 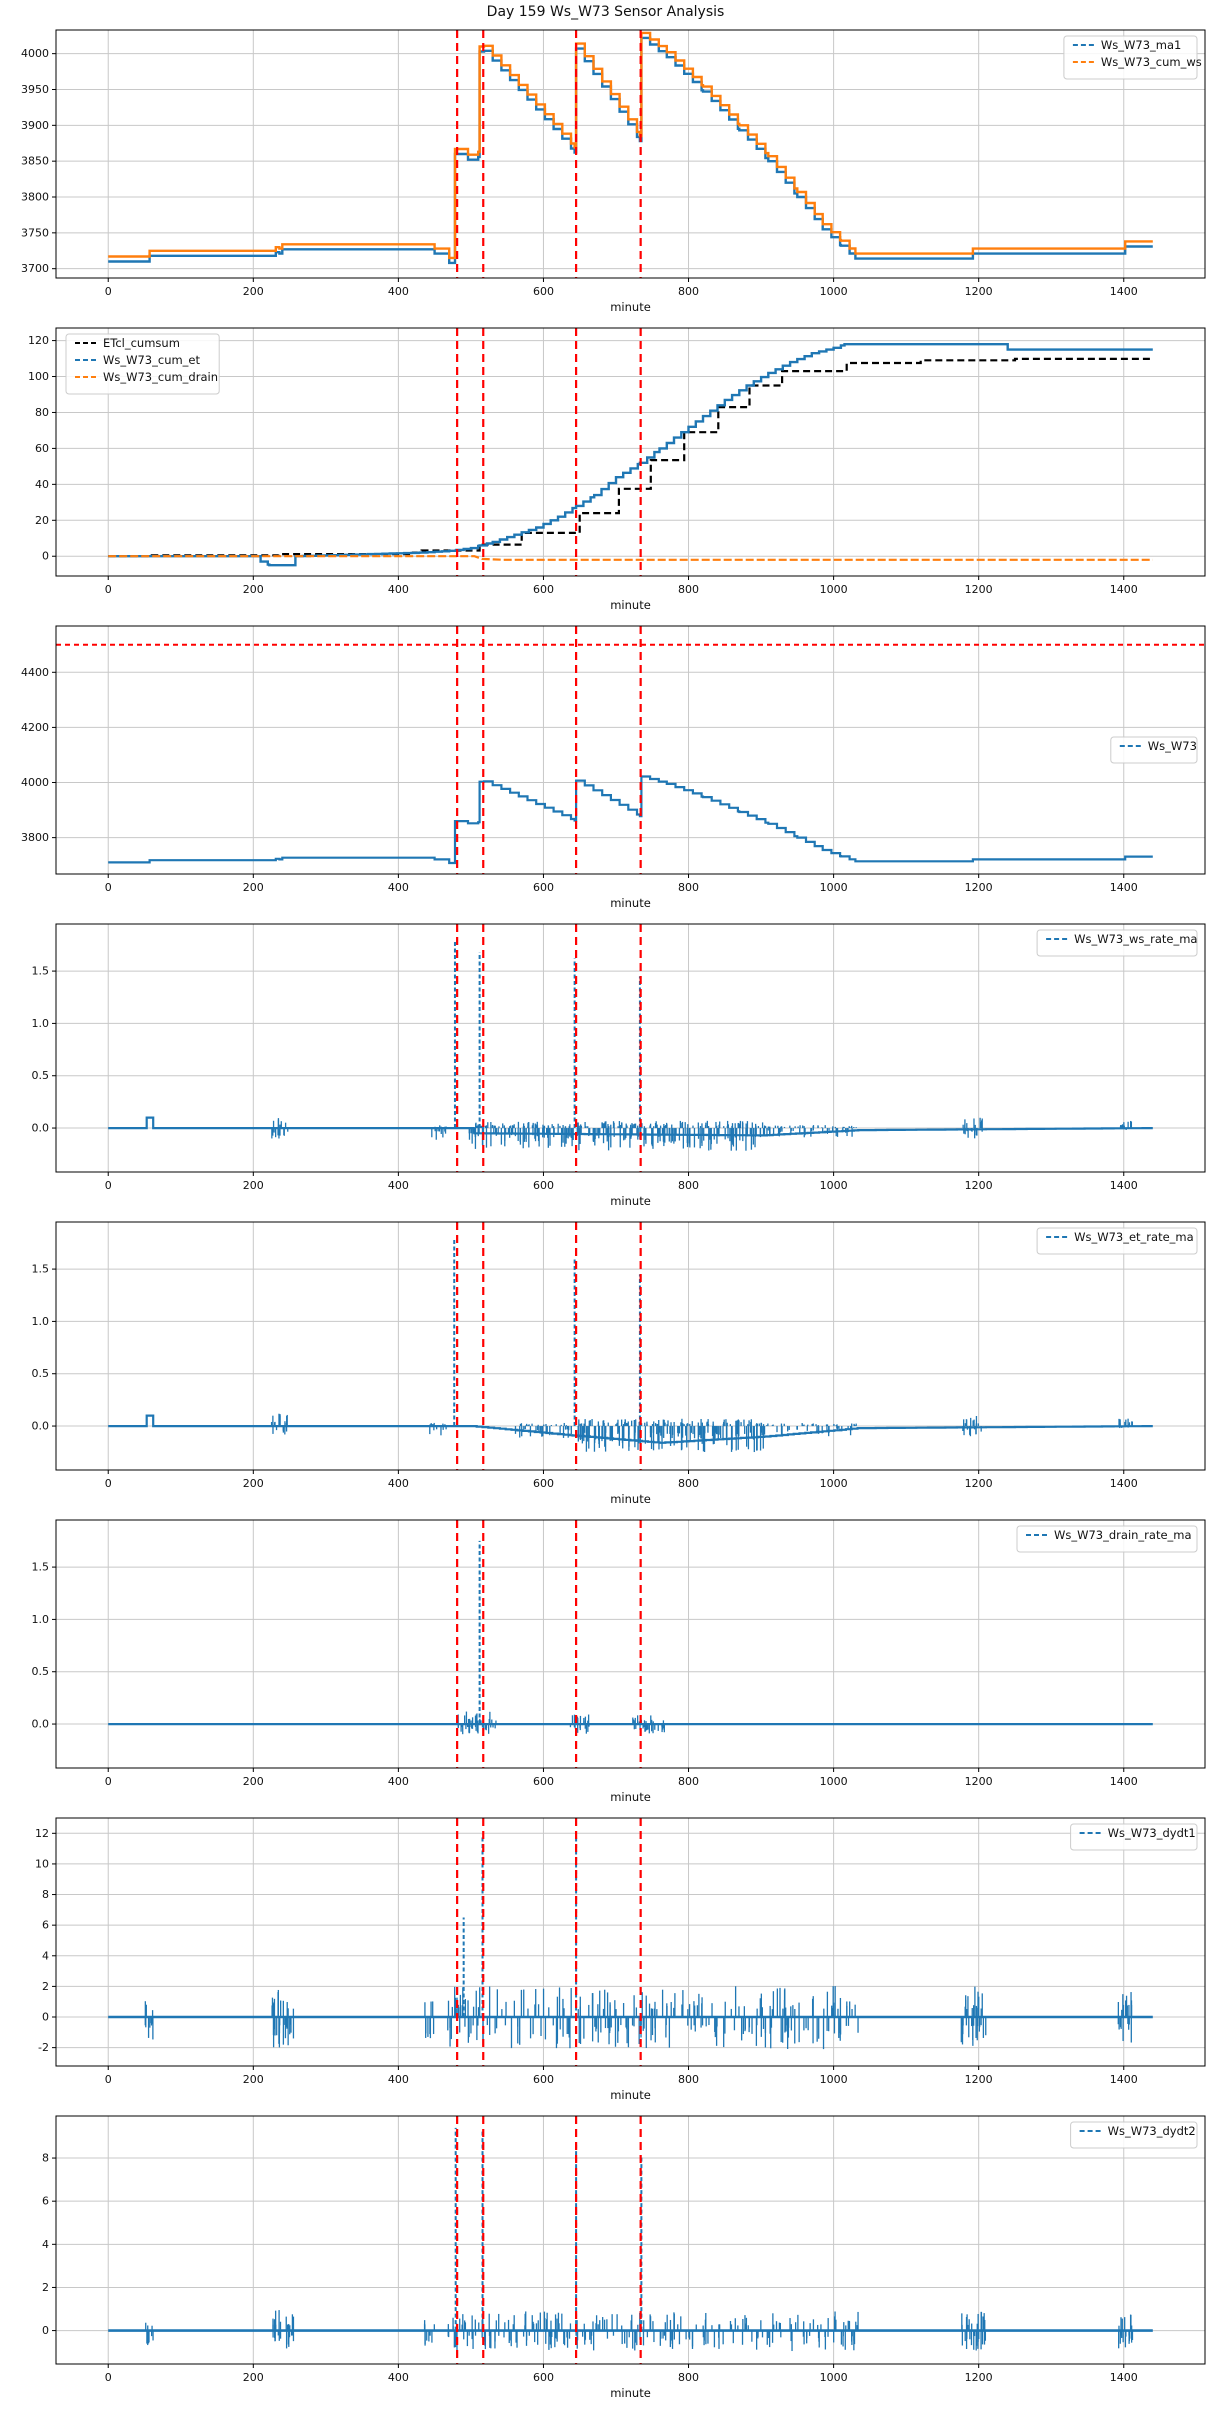 What do you see at coordinates (49, 2244) in the screenshot?
I see `y-axis: 0 2 4 6 8` at bounding box center [49, 2244].